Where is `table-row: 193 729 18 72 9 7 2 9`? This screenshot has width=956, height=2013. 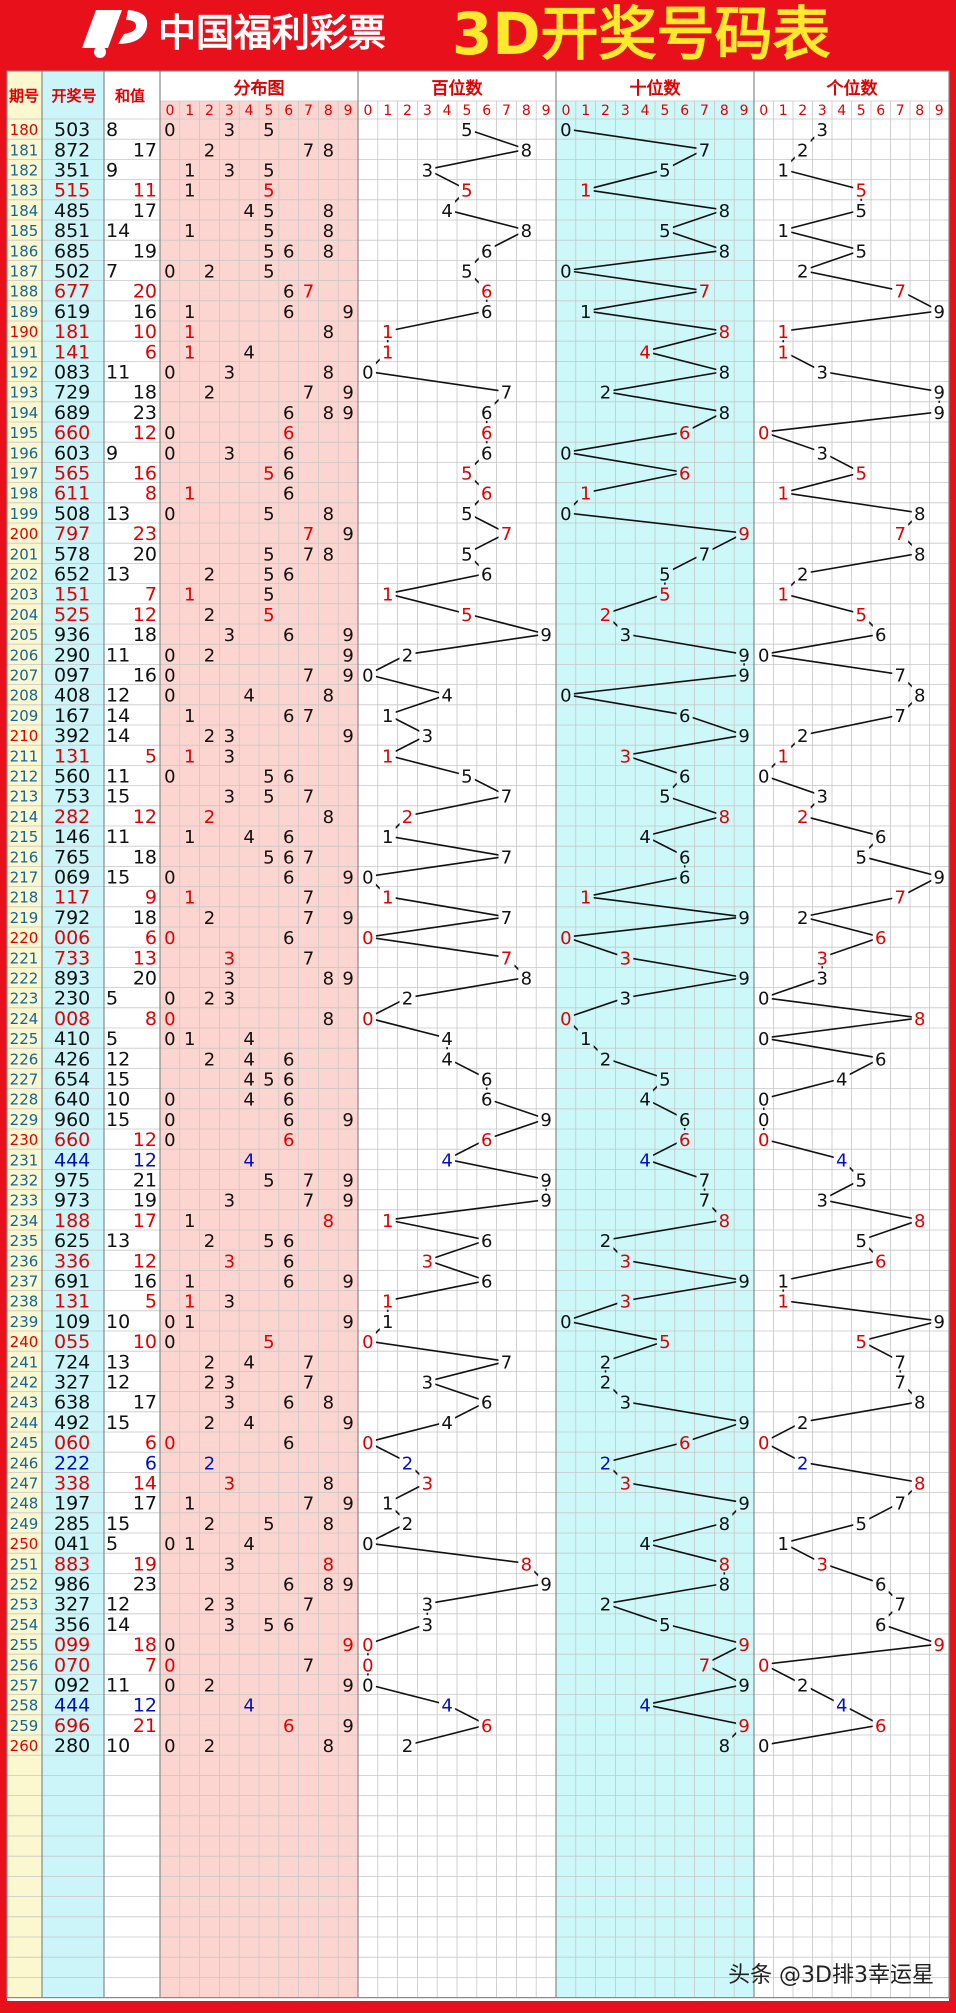 table-row: 193 729 18 72 9 7 2 9 is located at coordinates (477, 393).